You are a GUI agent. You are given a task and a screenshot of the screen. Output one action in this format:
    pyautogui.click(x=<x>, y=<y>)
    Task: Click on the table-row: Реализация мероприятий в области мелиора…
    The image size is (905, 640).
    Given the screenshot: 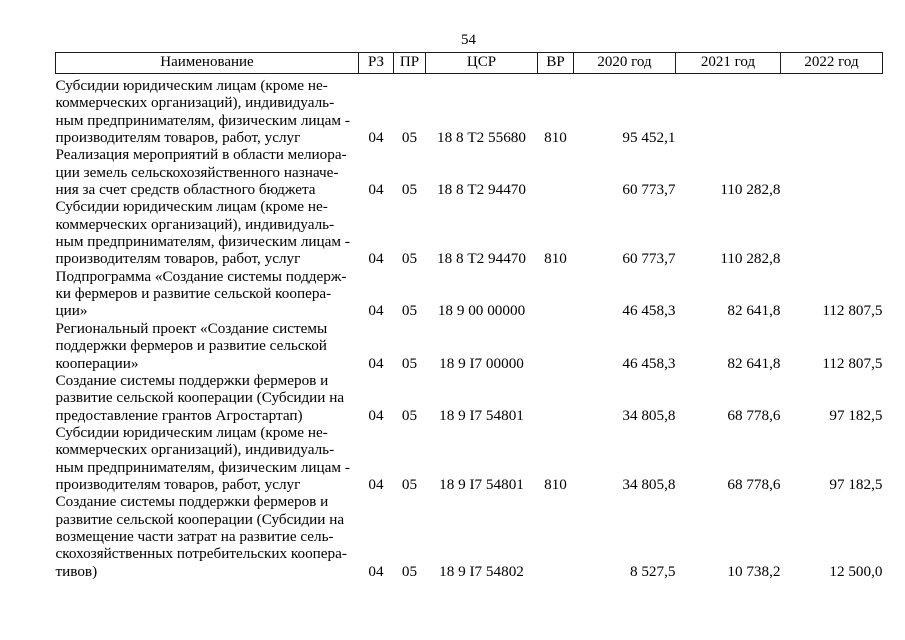 What is the action you would take?
    pyautogui.click(x=469, y=172)
    